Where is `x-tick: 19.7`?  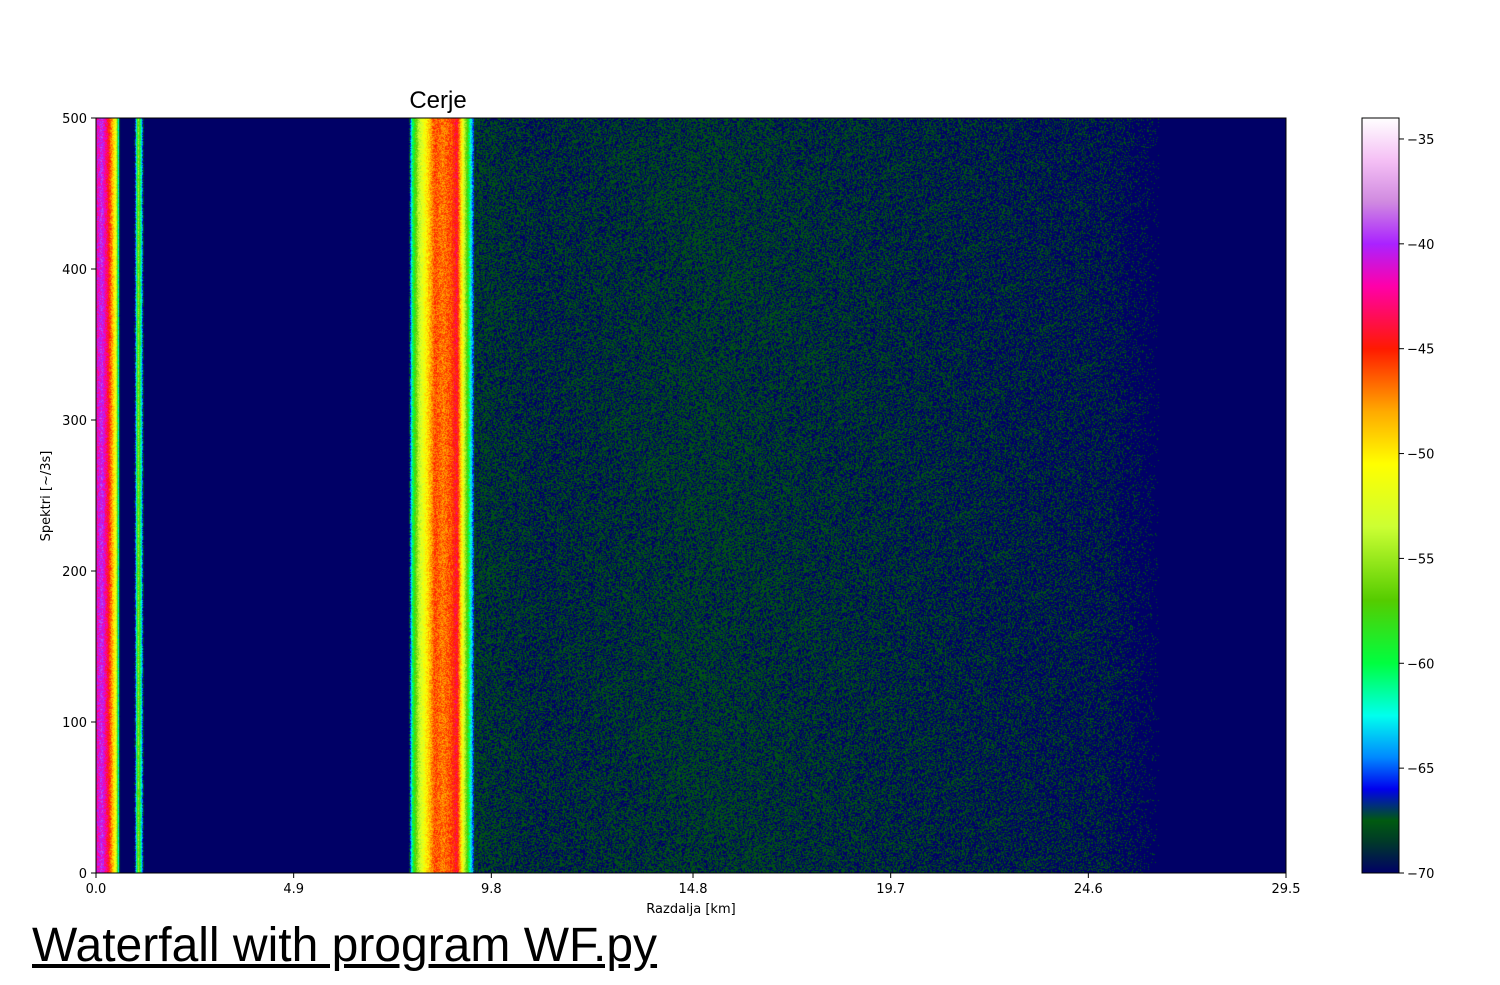 x-tick: 19.7 is located at coordinates (890, 885).